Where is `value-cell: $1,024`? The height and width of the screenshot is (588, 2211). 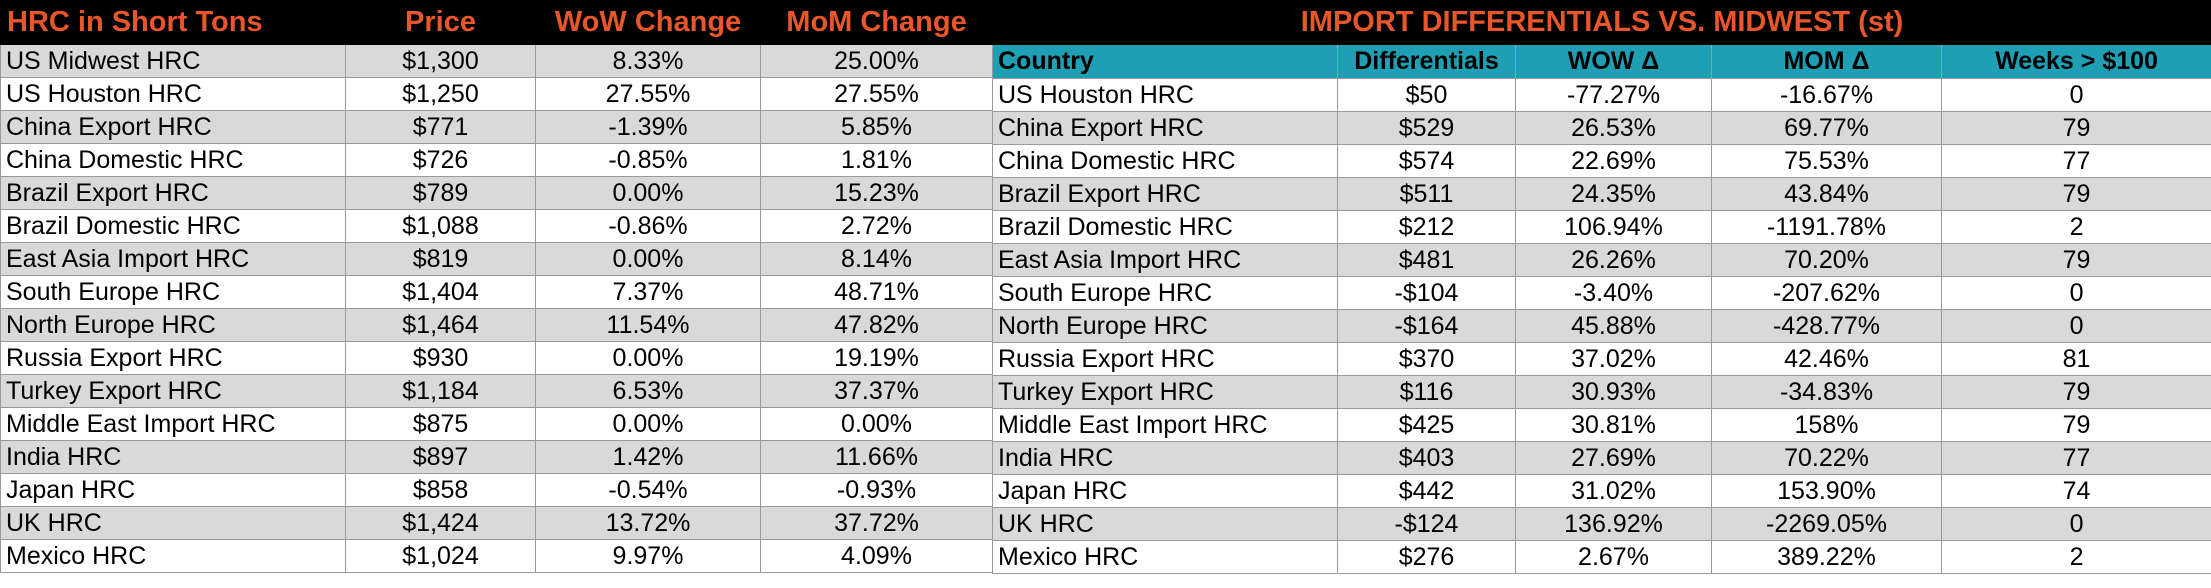 value-cell: $1,024 is located at coordinates (440, 556).